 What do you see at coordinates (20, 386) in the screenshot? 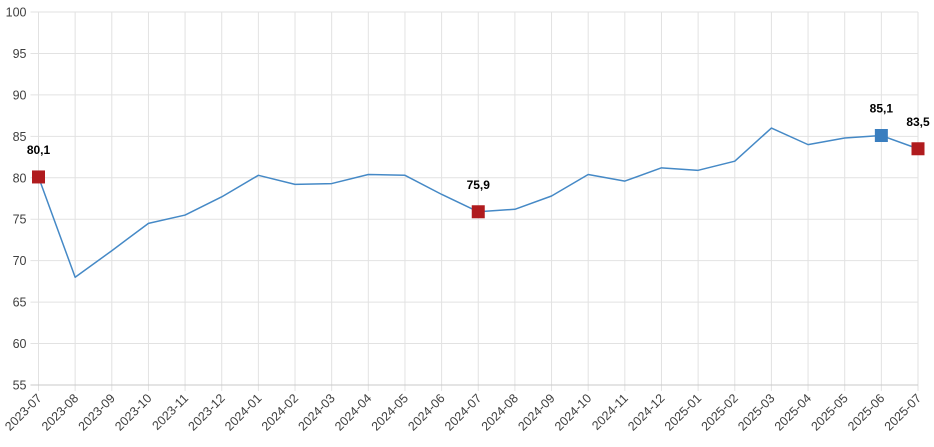
I see `y-axis-tick-label: 55` at bounding box center [20, 386].